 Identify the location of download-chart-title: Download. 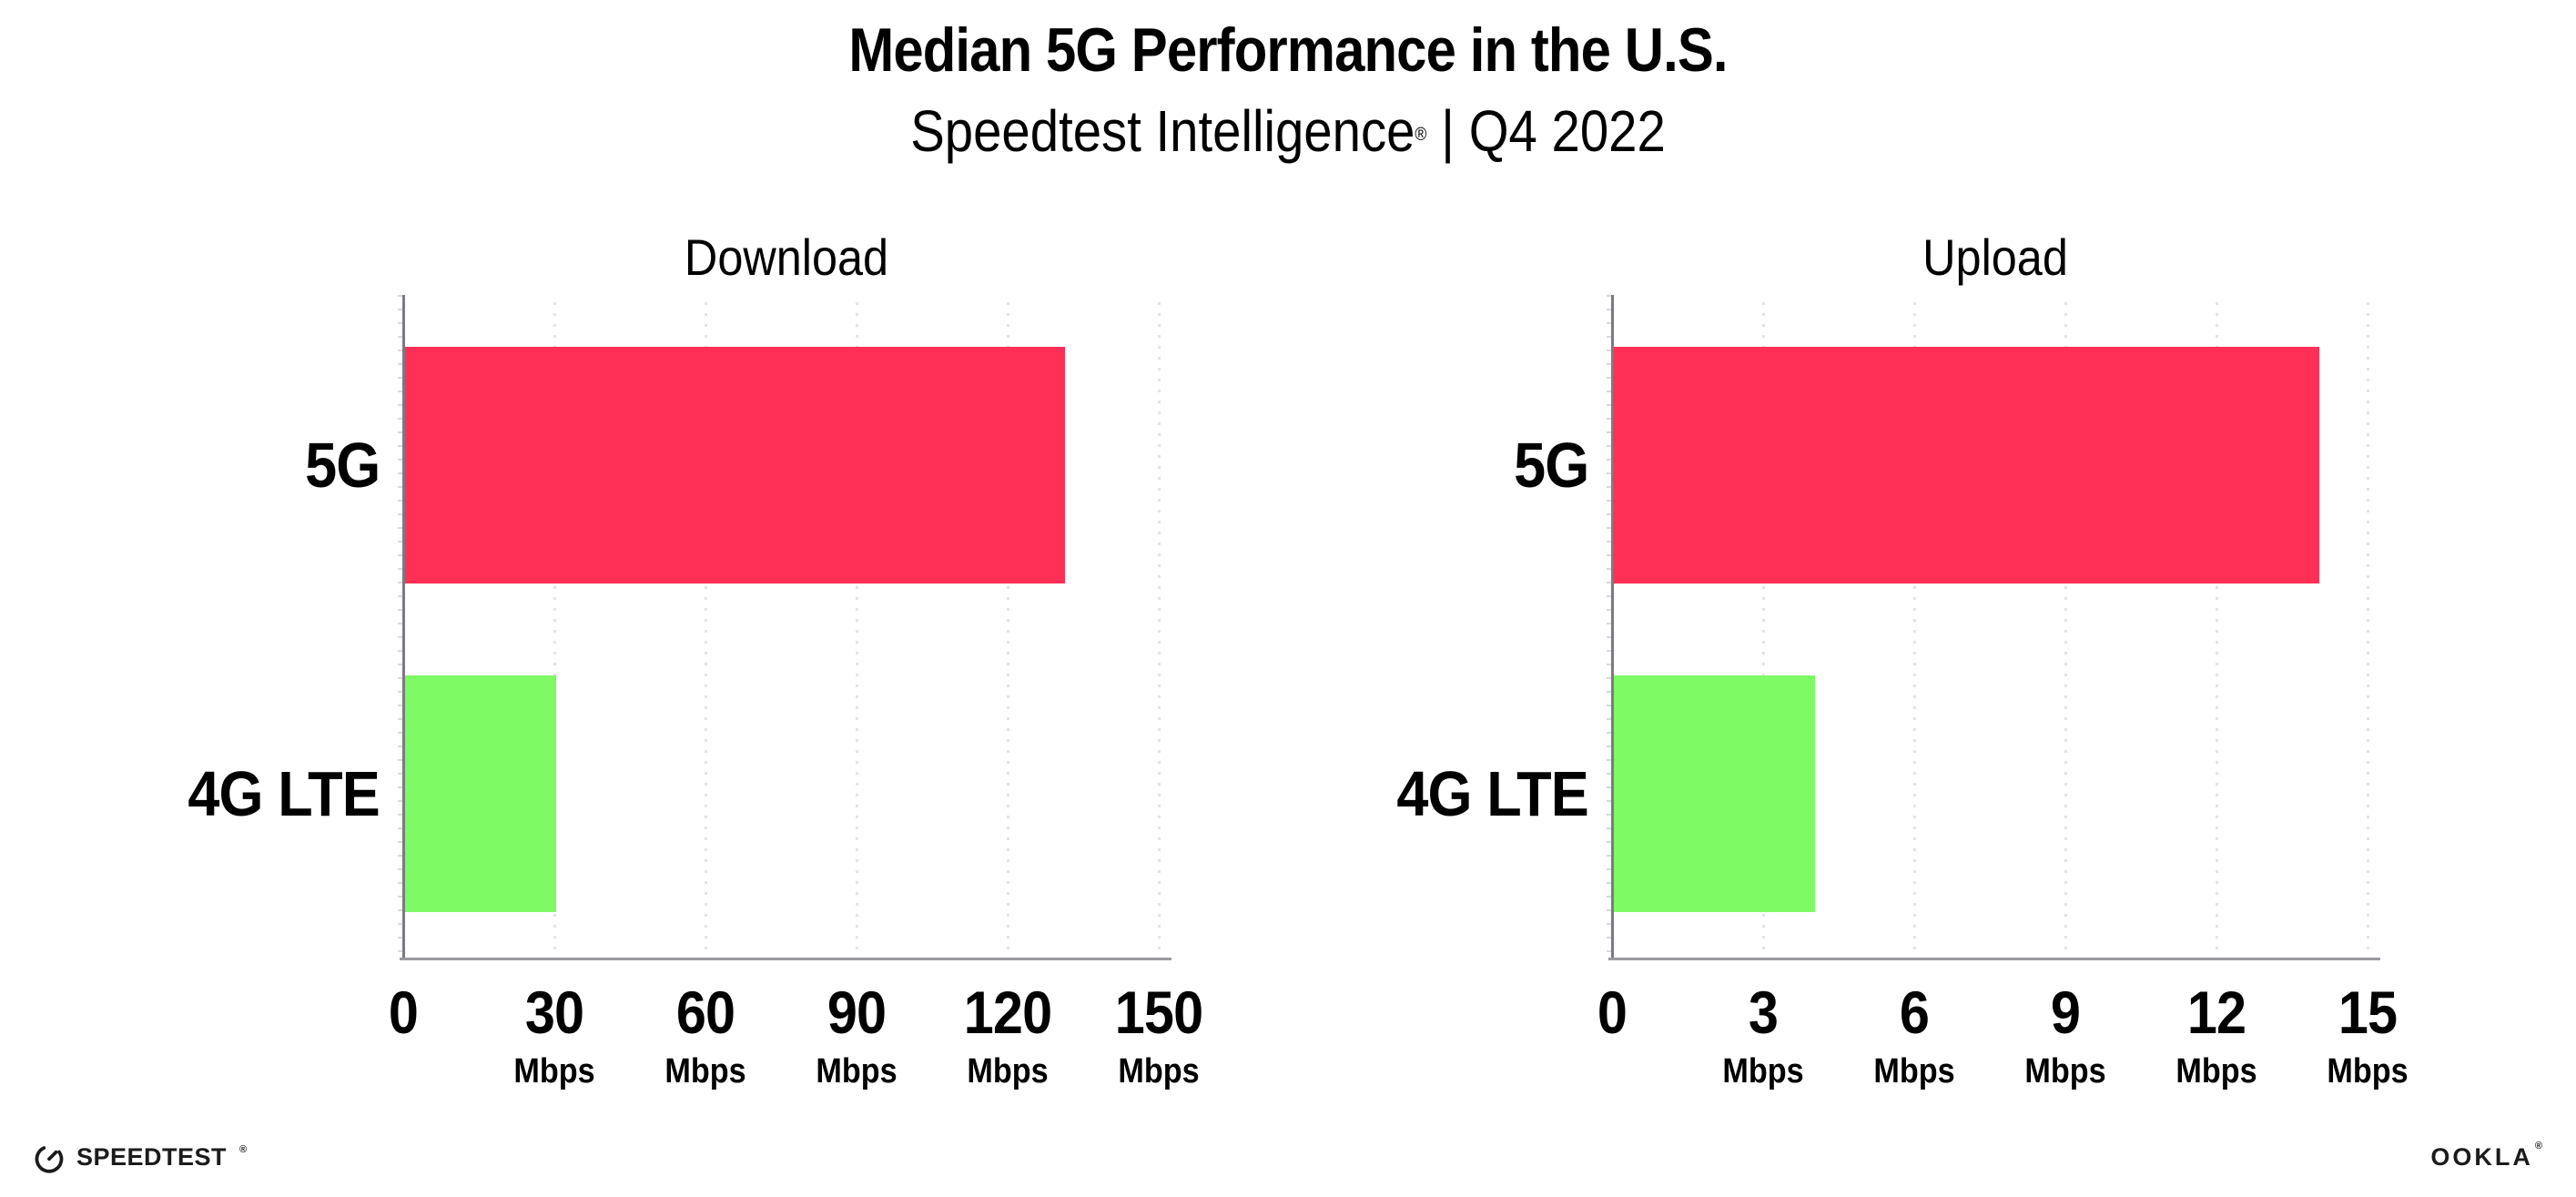
(786, 257).